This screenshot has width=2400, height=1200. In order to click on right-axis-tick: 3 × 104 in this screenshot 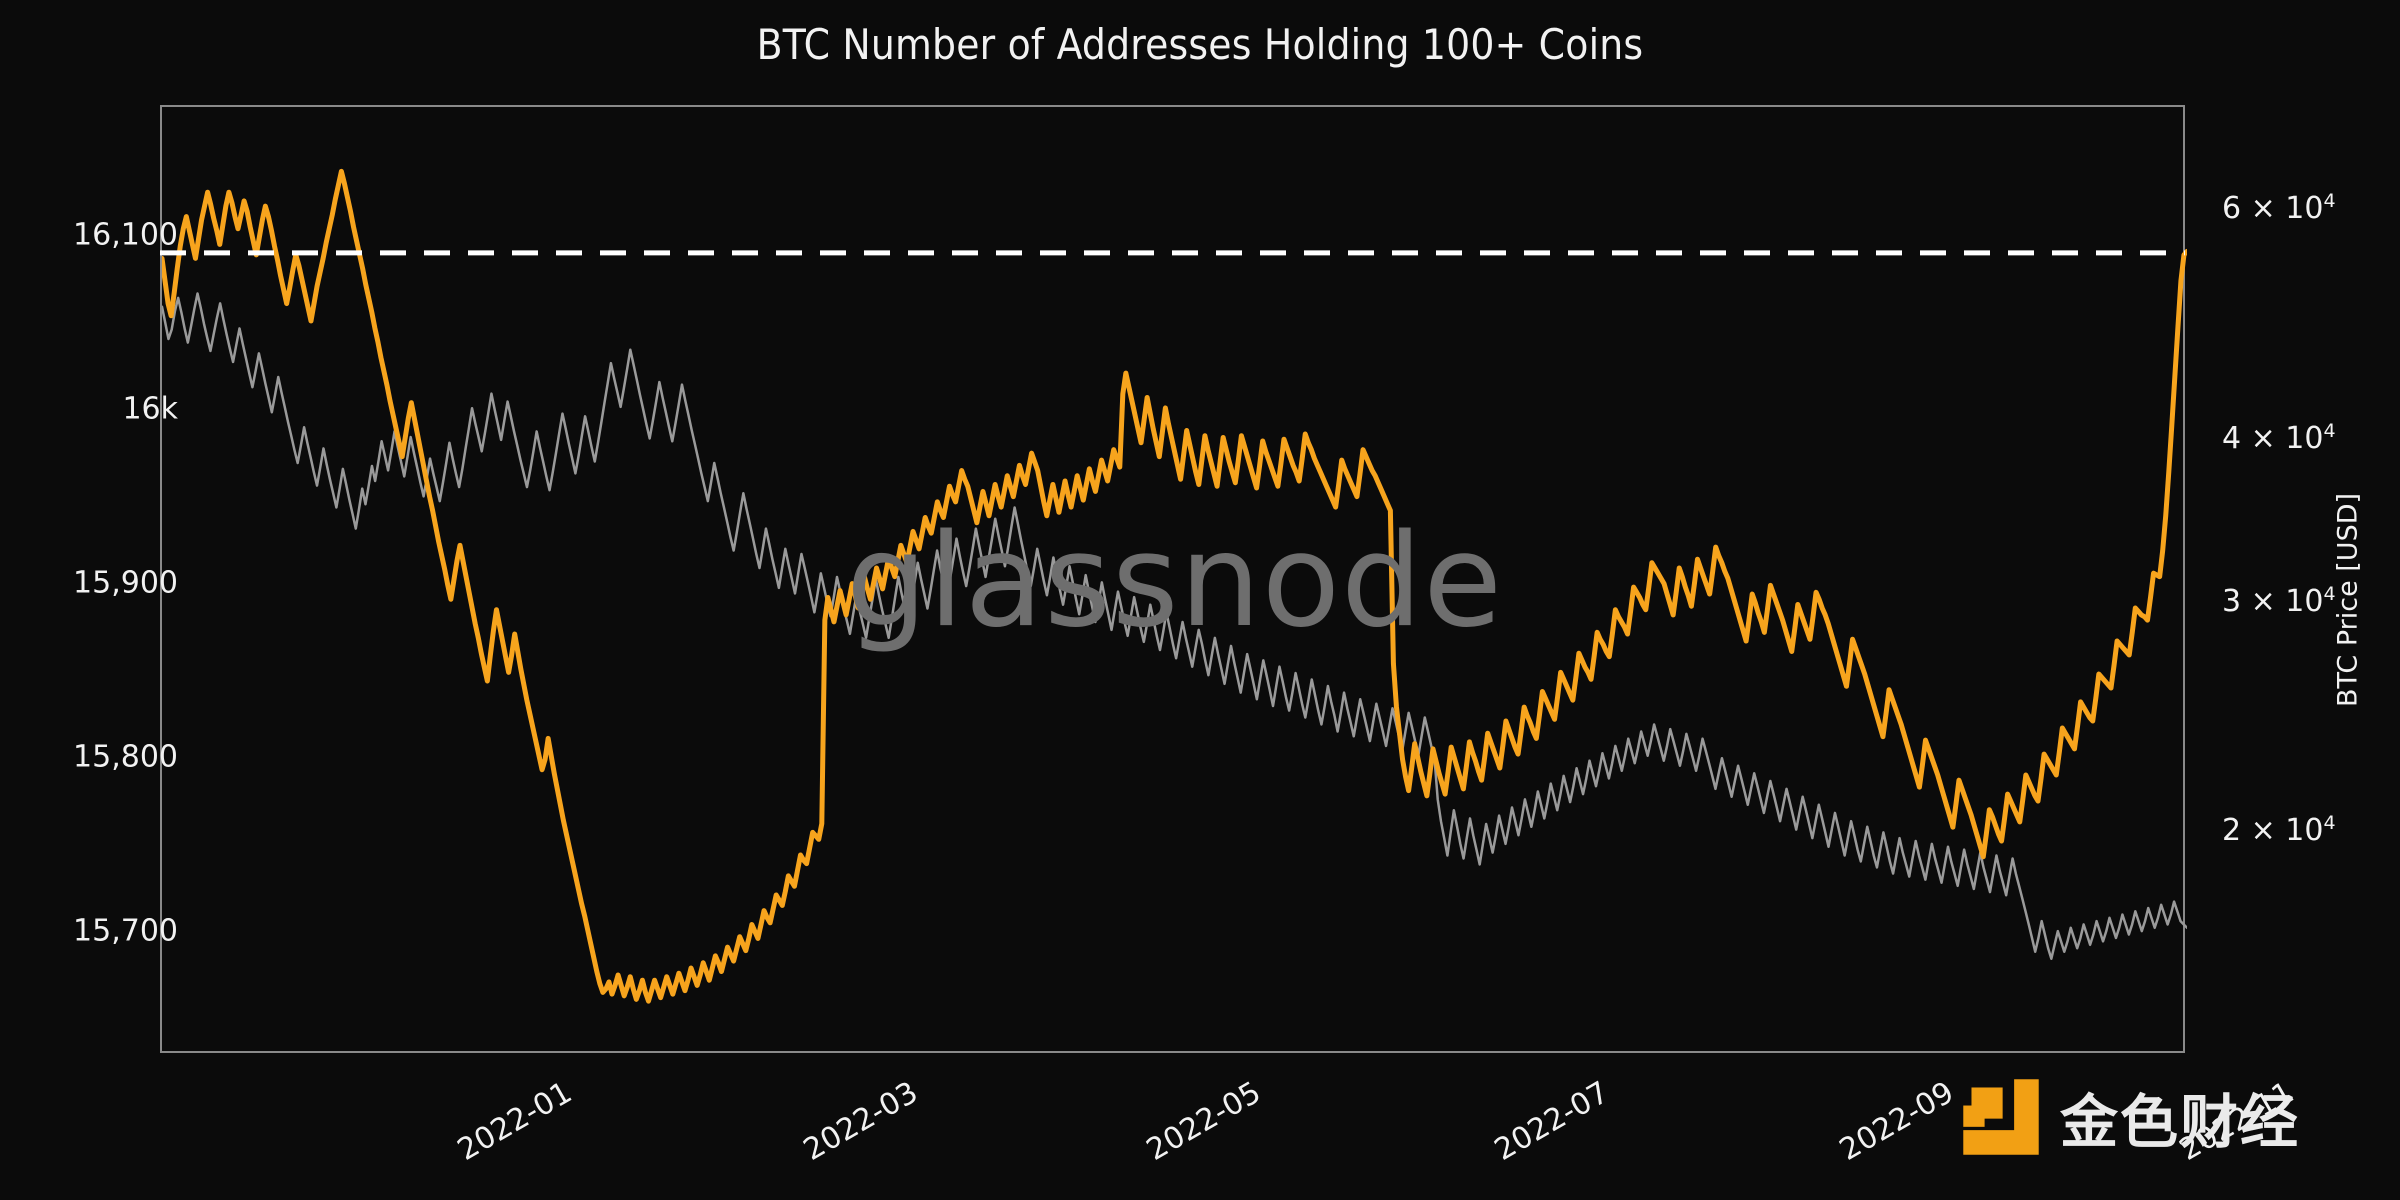, I will do `click(2279, 600)`.